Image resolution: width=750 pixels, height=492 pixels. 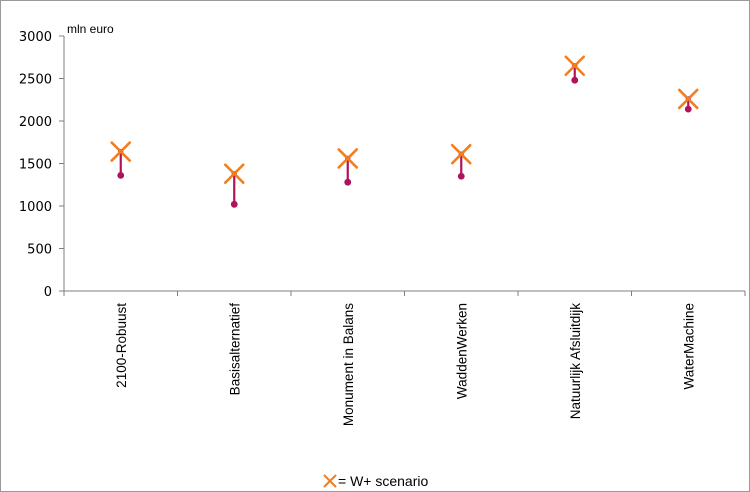 I want to click on y-tick-label: 2000, so click(x=35, y=122).